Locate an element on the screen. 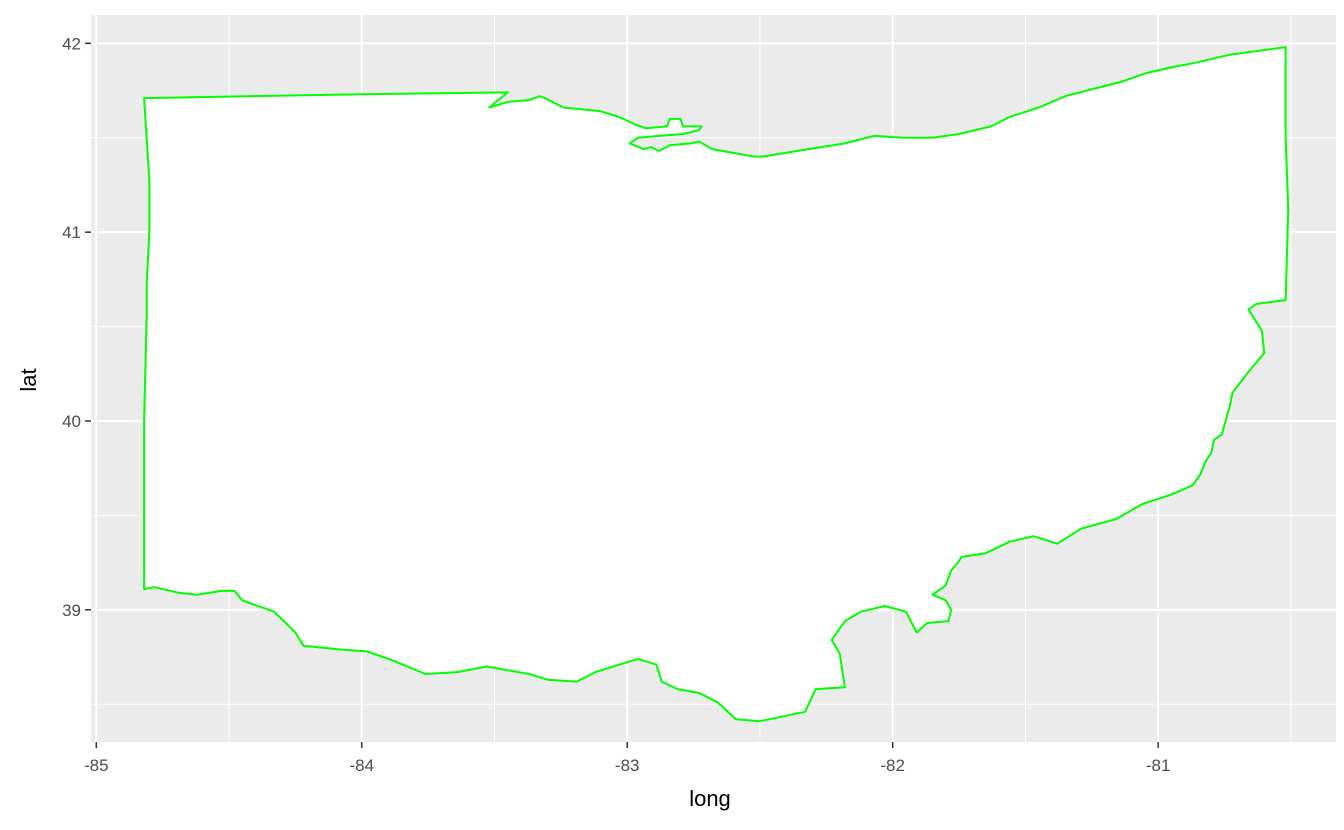 This screenshot has width=1344, height=830. x-tick-label: -85 is located at coordinates (96, 765).